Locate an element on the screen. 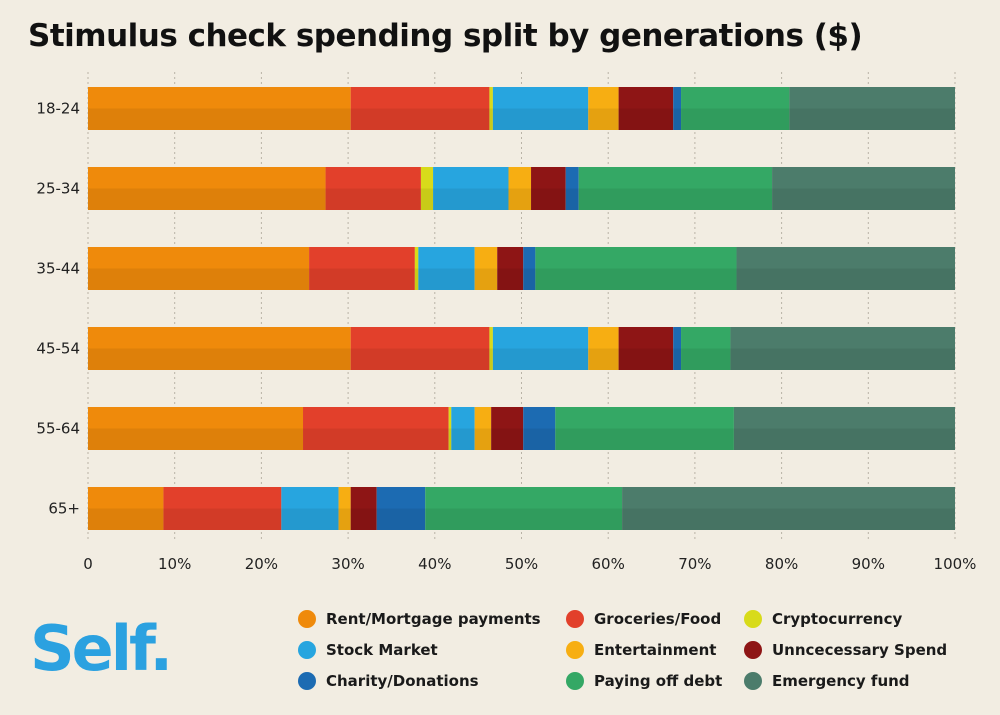  legend-label: Cryptocurrency is located at coordinates (837, 618).